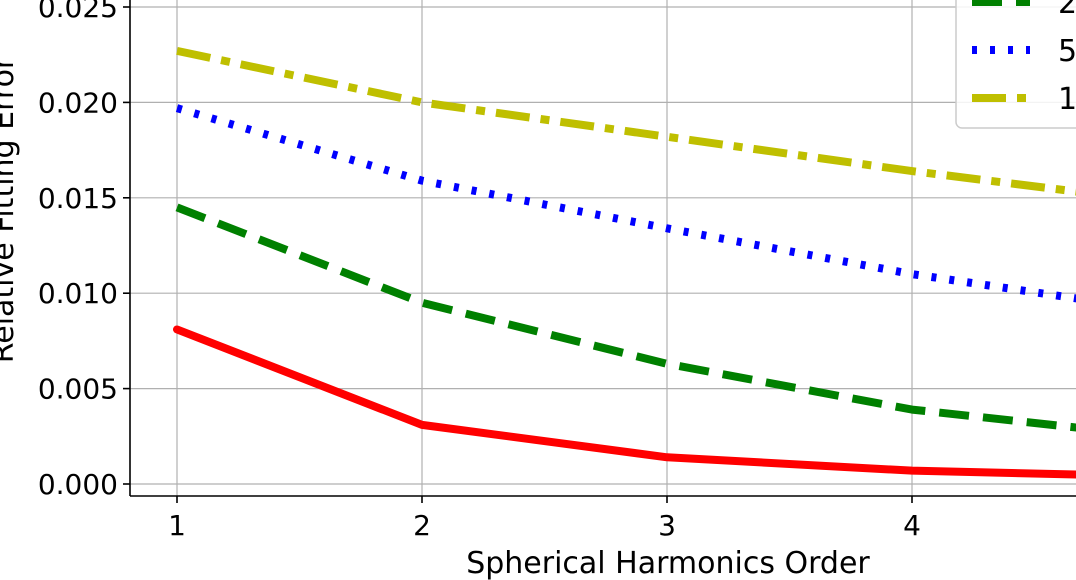 The width and height of the screenshot is (1076, 580). I want to click on y-ticks: 0.000 0.005 0.010 0.015 0.020 0.025, so click(84, 250).